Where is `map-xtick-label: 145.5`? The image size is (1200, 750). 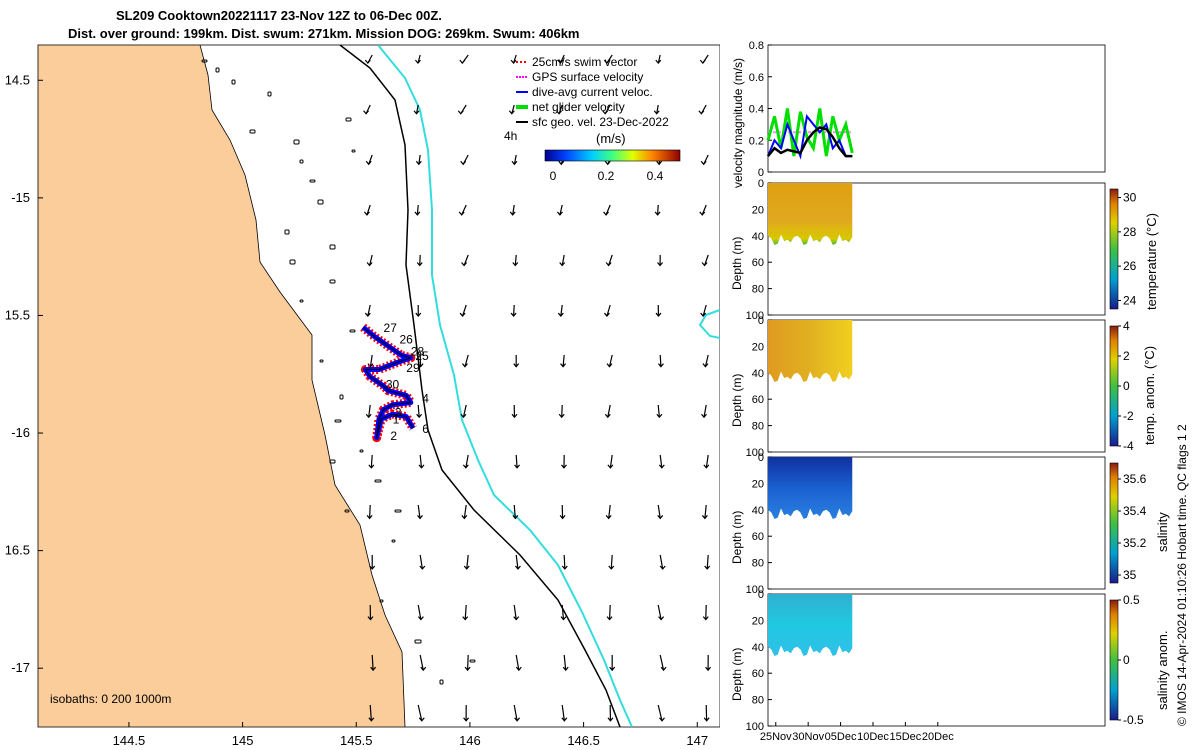 map-xtick-label: 145.5 is located at coordinates (356, 740).